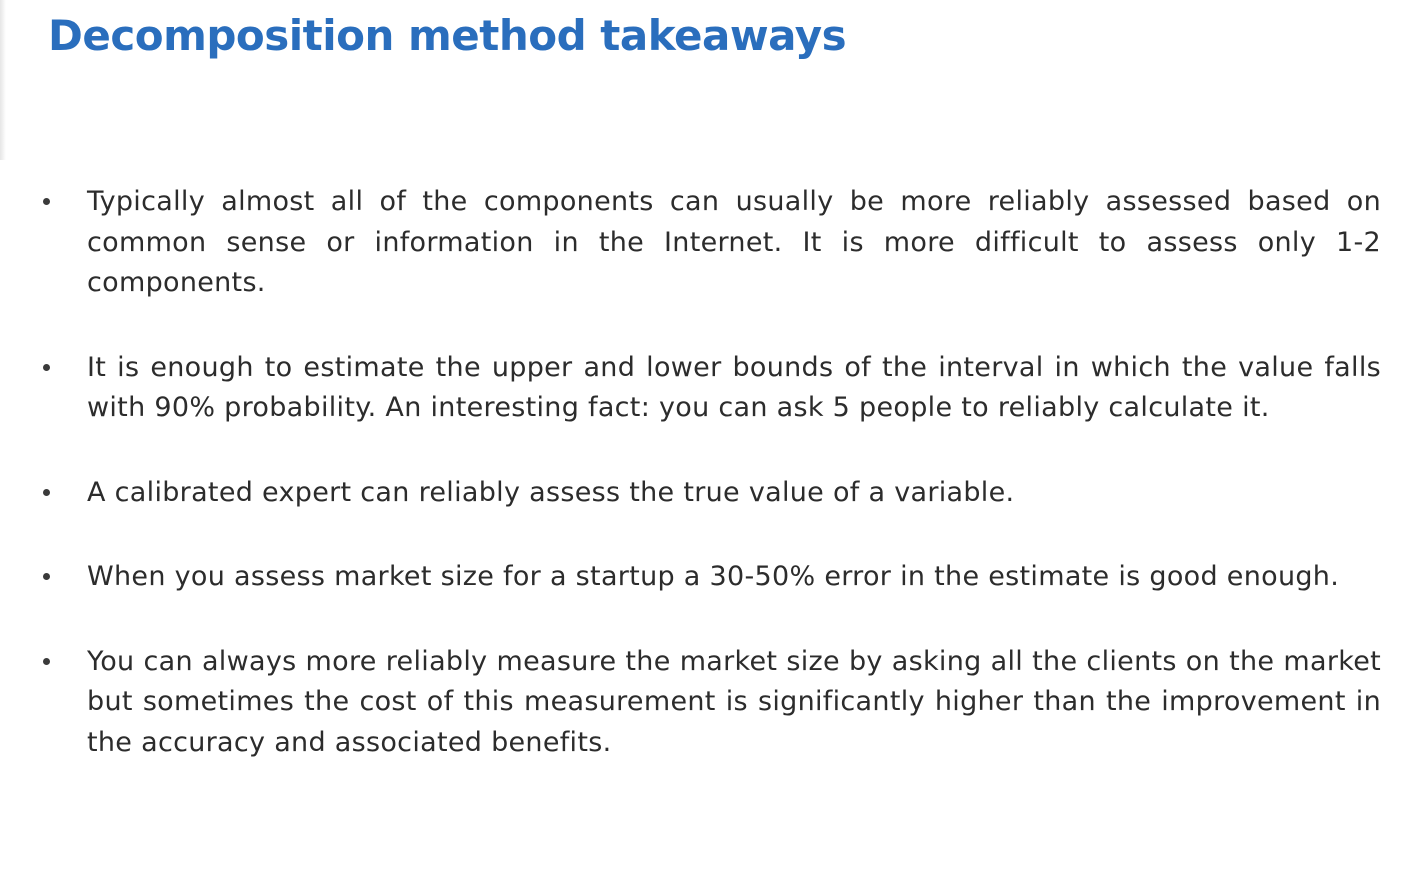  Describe the element at coordinates (447, 35) in the screenshot. I see `slide-title: Decomposition method takeaways` at that location.